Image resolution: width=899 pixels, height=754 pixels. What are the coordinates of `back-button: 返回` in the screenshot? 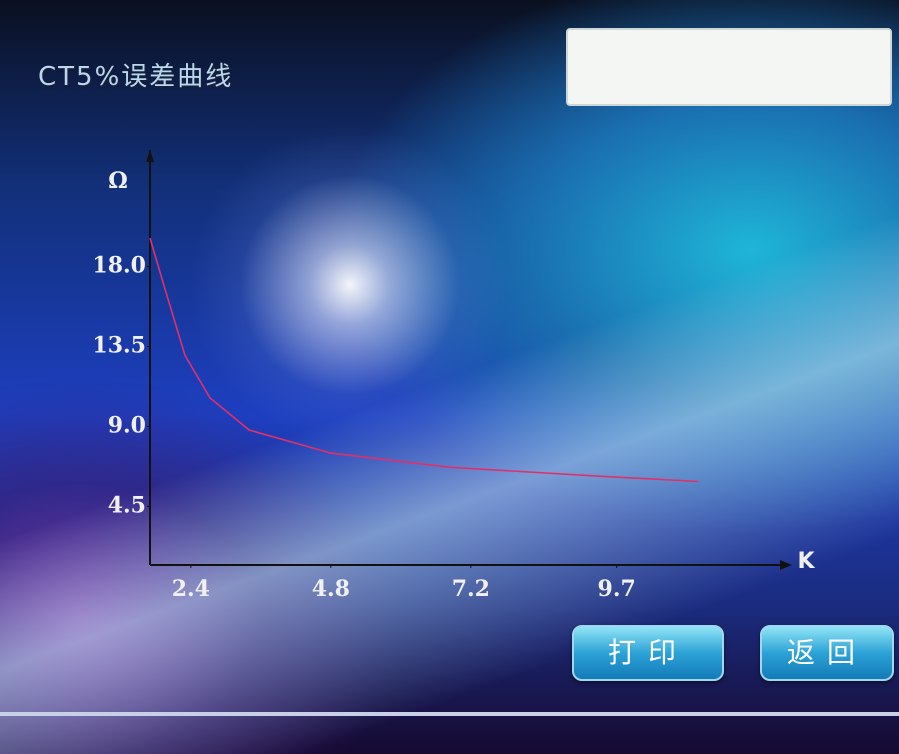 It's located at (827, 653).